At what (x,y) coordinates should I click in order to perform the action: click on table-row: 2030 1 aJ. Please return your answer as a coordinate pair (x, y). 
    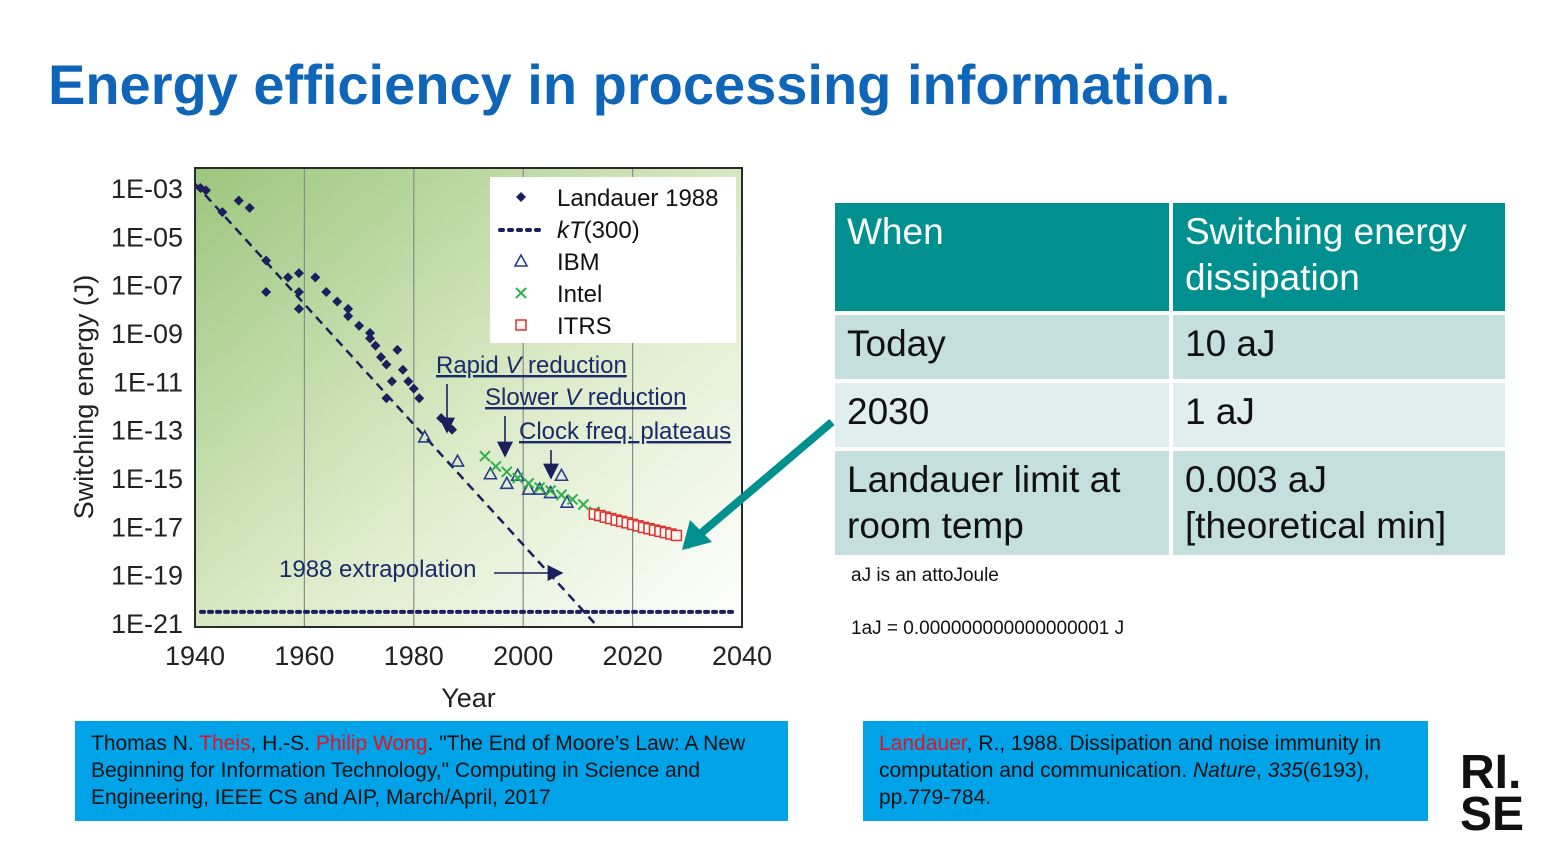
    Looking at the image, I should click on (1170, 413).